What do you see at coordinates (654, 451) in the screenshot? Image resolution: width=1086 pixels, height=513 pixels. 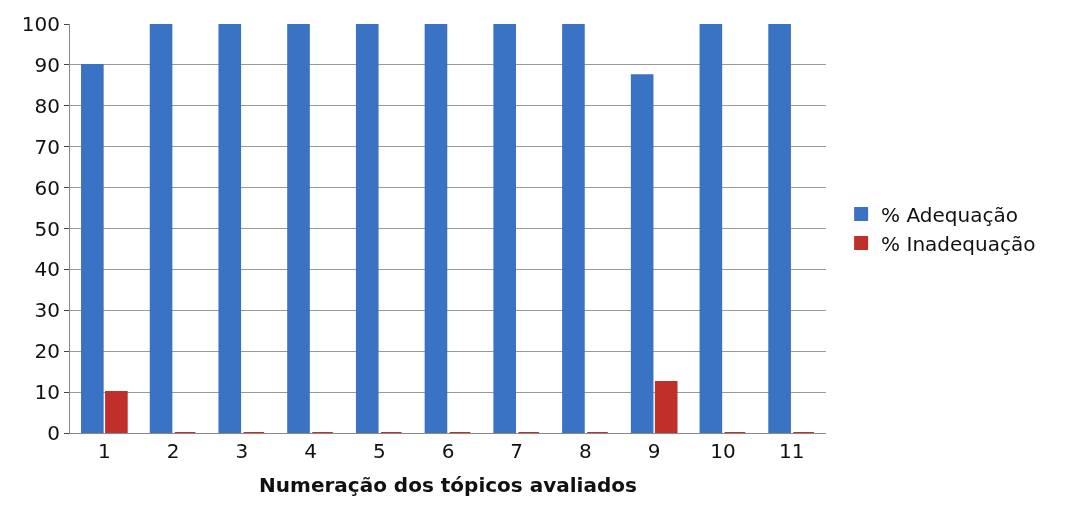 I see `x-tick-label: 9` at bounding box center [654, 451].